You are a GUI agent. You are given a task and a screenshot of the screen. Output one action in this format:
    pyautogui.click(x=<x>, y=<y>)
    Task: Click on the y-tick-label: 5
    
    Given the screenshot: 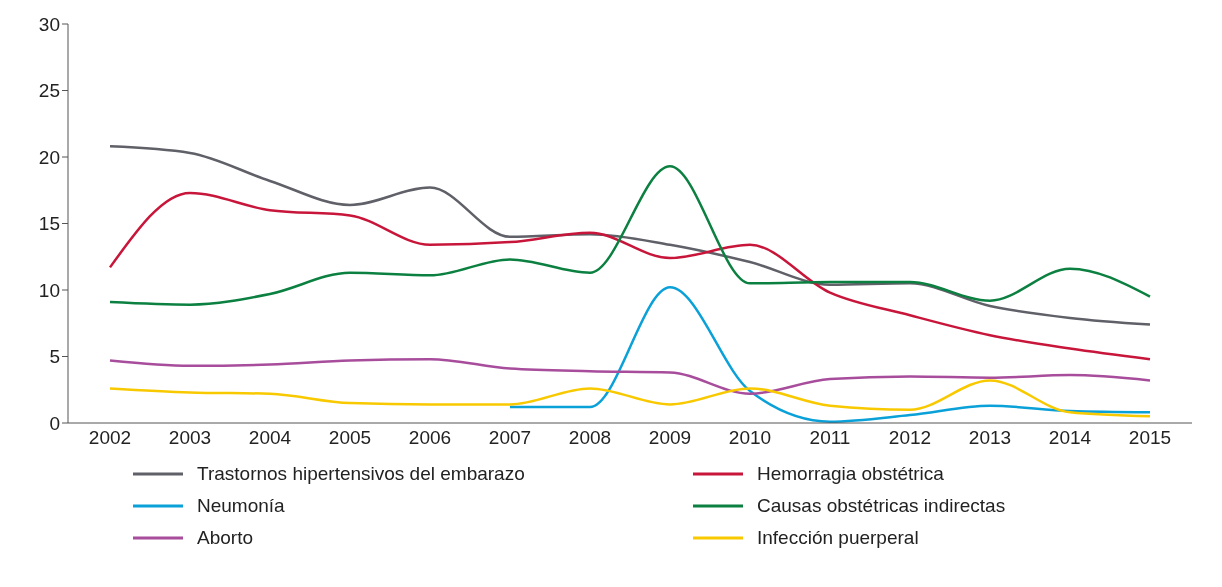 What is the action you would take?
    pyautogui.click(x=54, y=357)
    